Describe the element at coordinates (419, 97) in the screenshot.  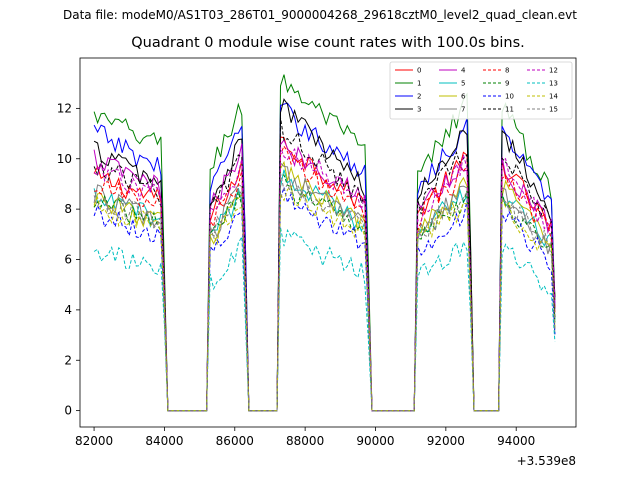
I see `legend-label-2: 2` at that location.